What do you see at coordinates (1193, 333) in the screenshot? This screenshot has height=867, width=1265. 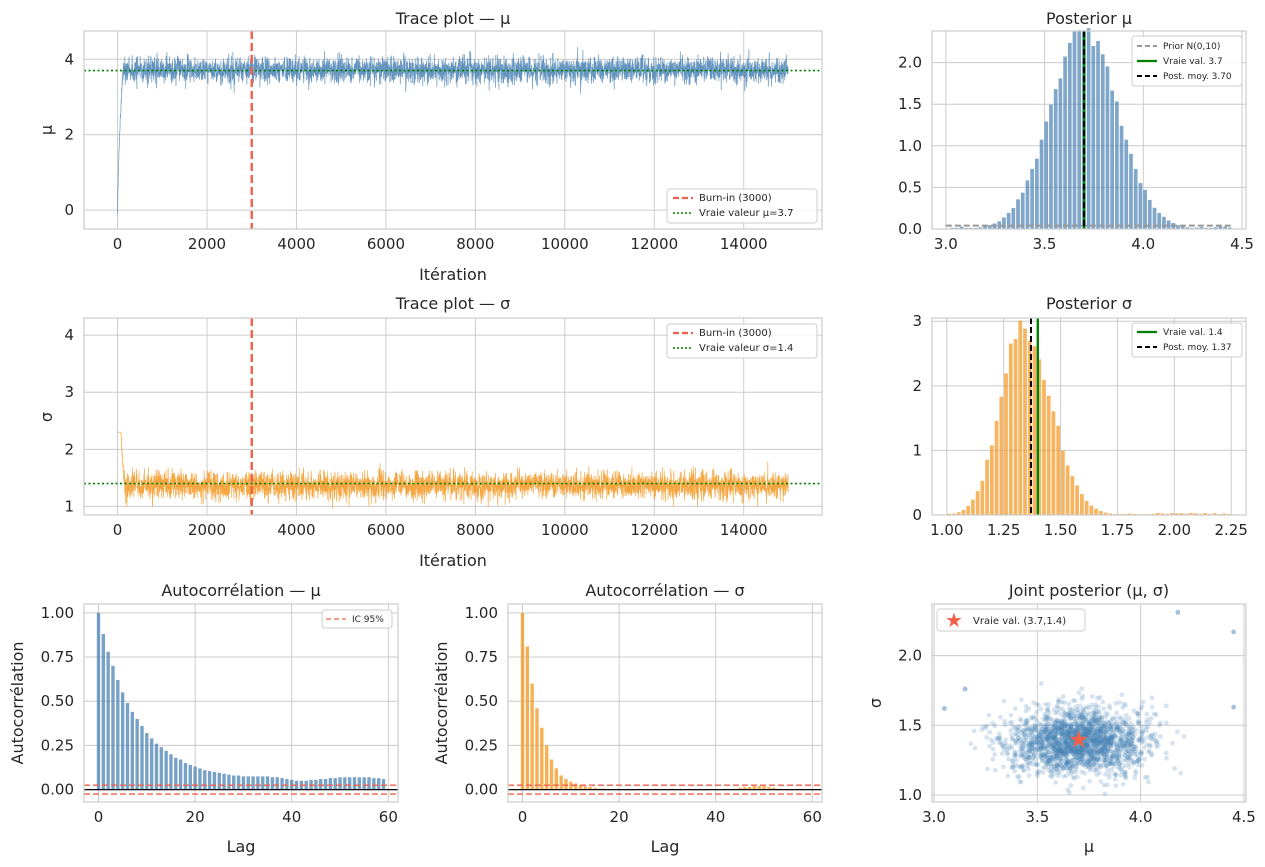 I see `posterior-sigma-legend-truth: Vraie val. 1.4` at bounding box center [1193, 333].